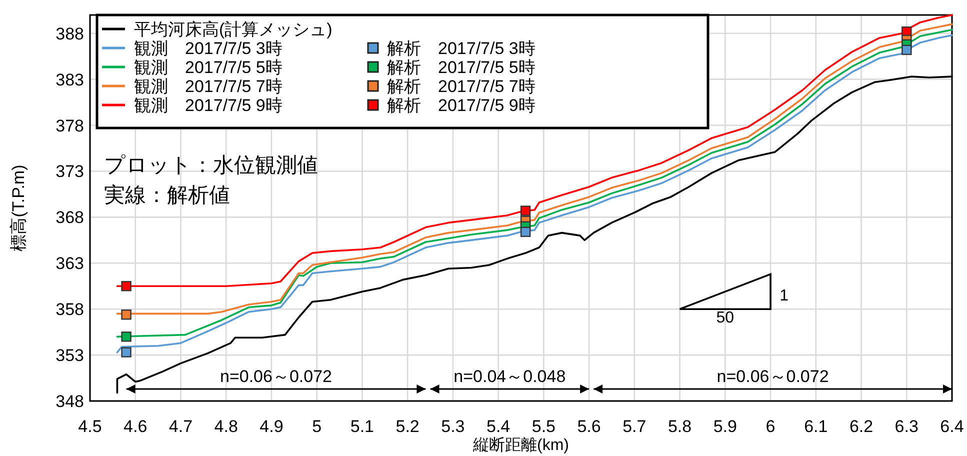 This screenshot has width=967, height=456. Describe the element at coordinates (136, 426) in the screenshot. I see `x-tick-label: 4.6` at that location.